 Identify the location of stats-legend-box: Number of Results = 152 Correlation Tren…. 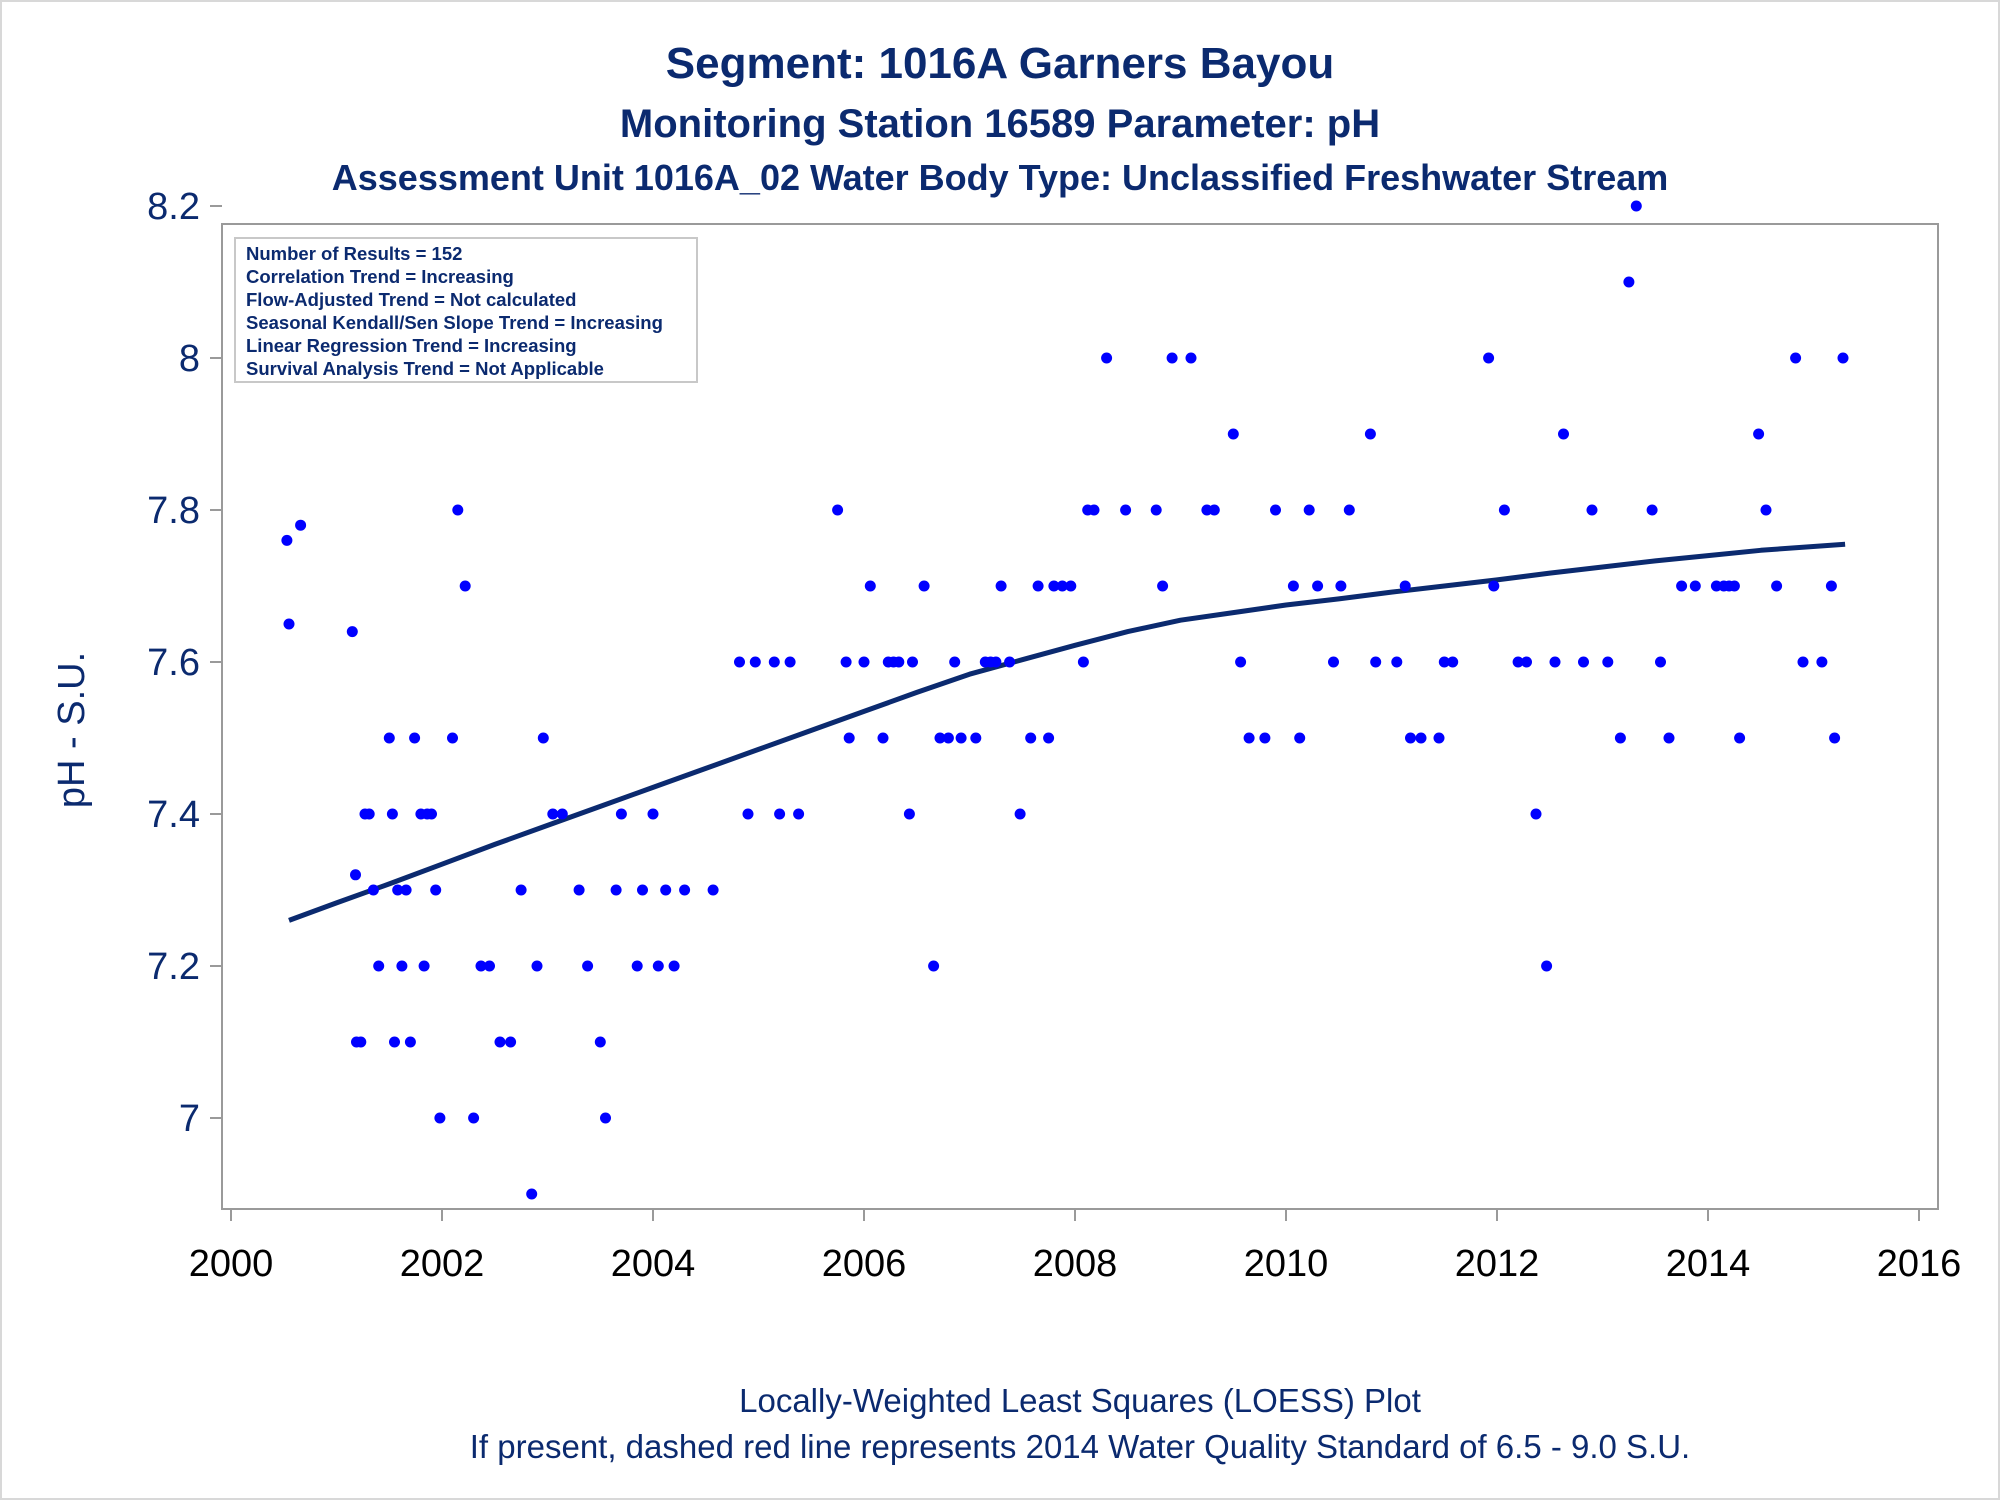
(466, 310).